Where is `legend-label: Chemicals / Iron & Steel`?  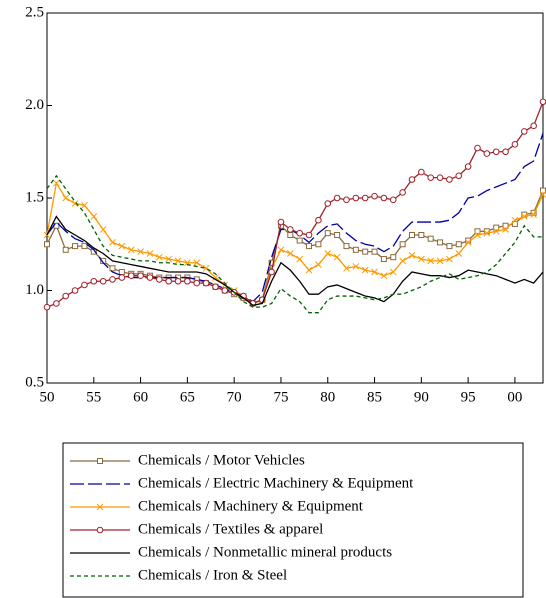 legend-label: Chemicals / Iron & Steel is located at coordinates (212, 575).